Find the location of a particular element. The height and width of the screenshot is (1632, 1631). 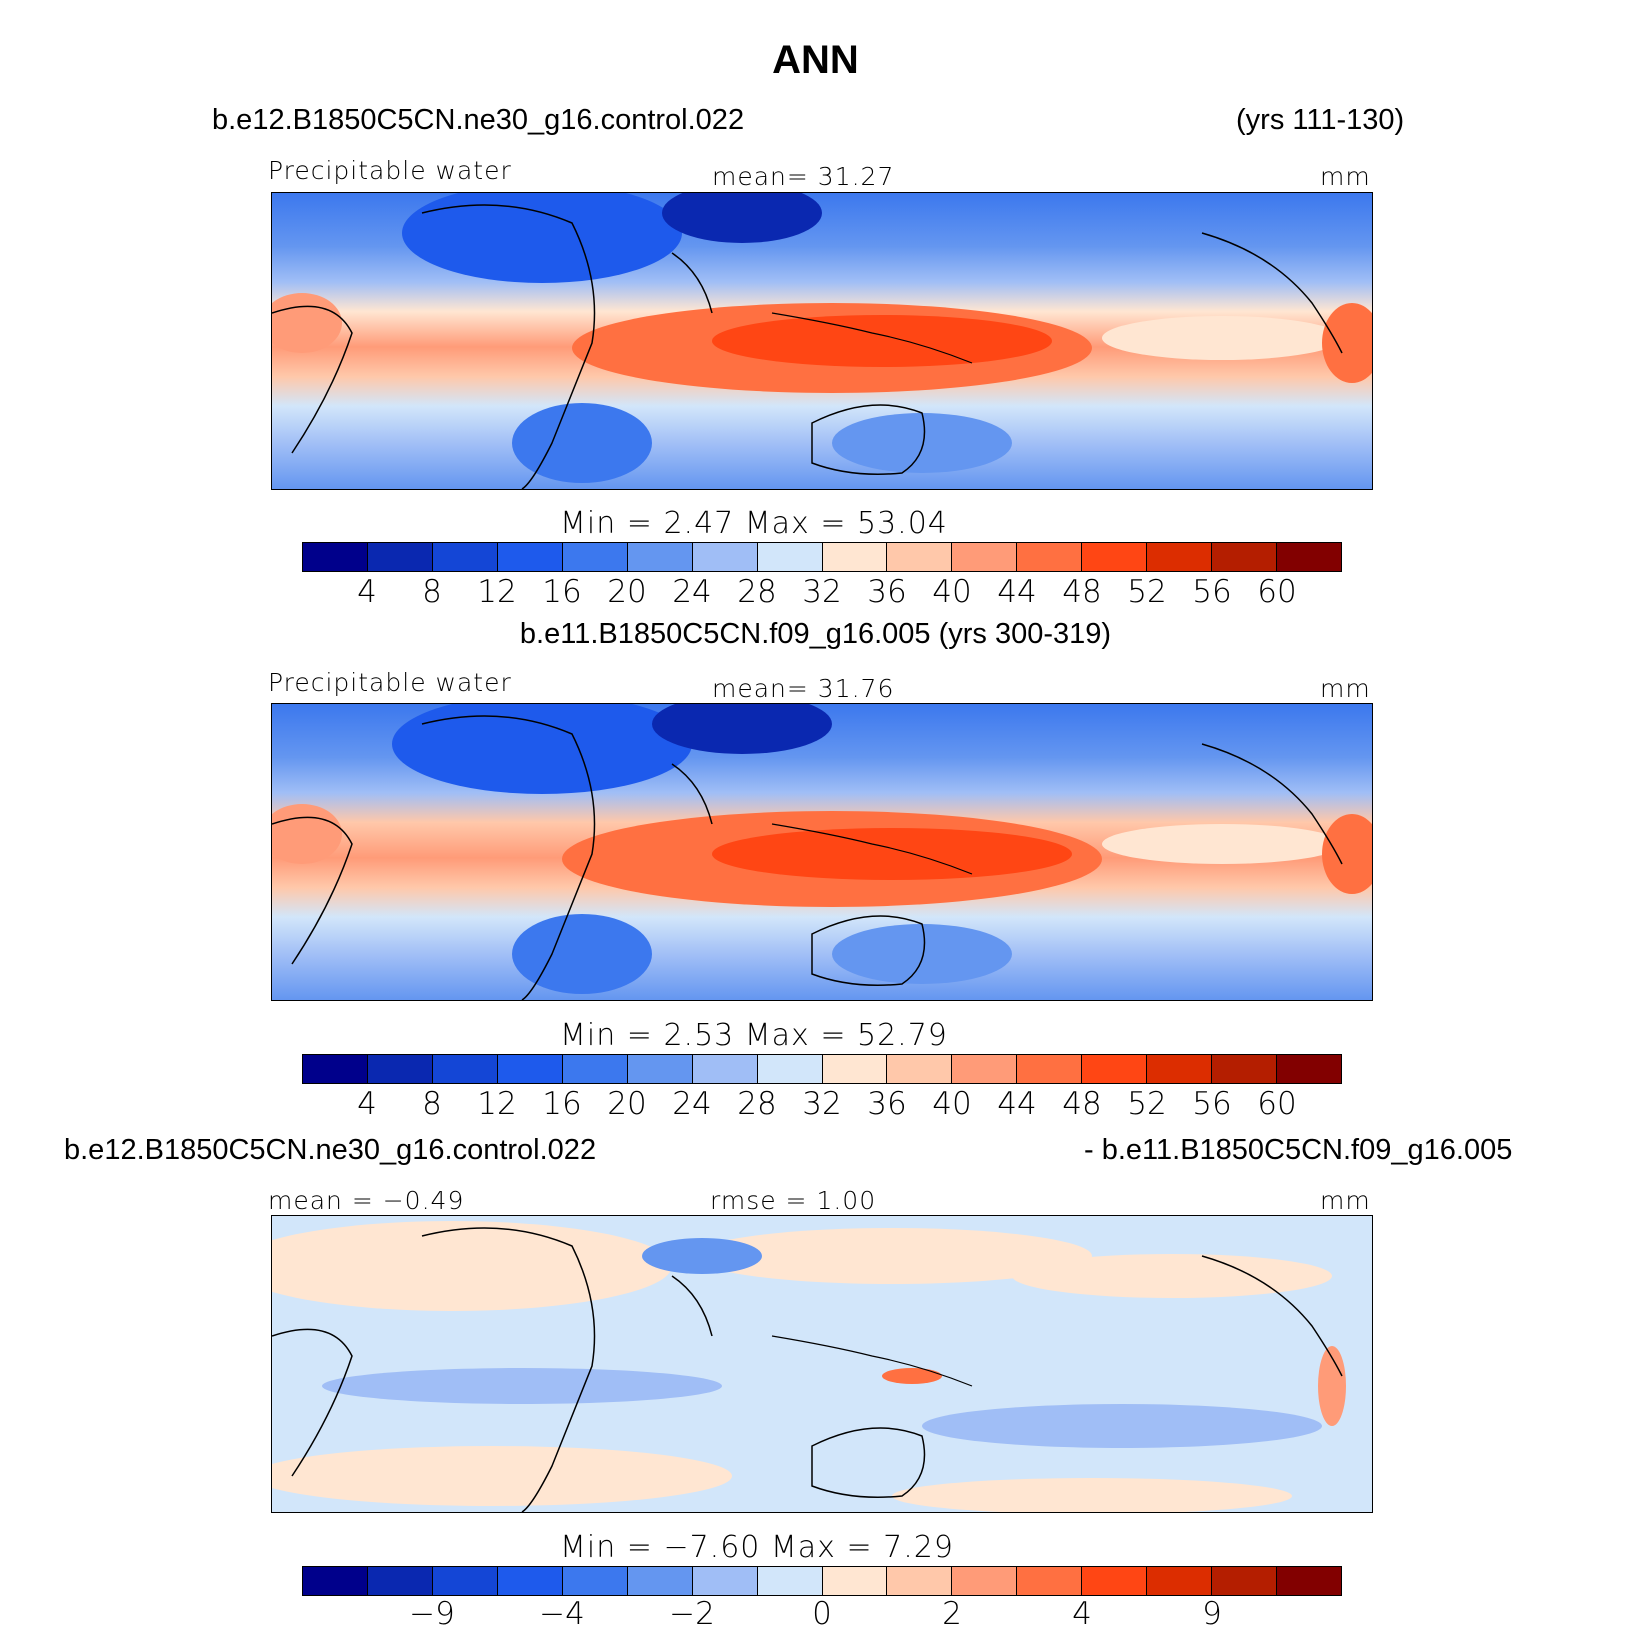

panel3-colorbar-ticks: −9 −4 −2 0 2 4 9 is located at coordinates (815, 1614).